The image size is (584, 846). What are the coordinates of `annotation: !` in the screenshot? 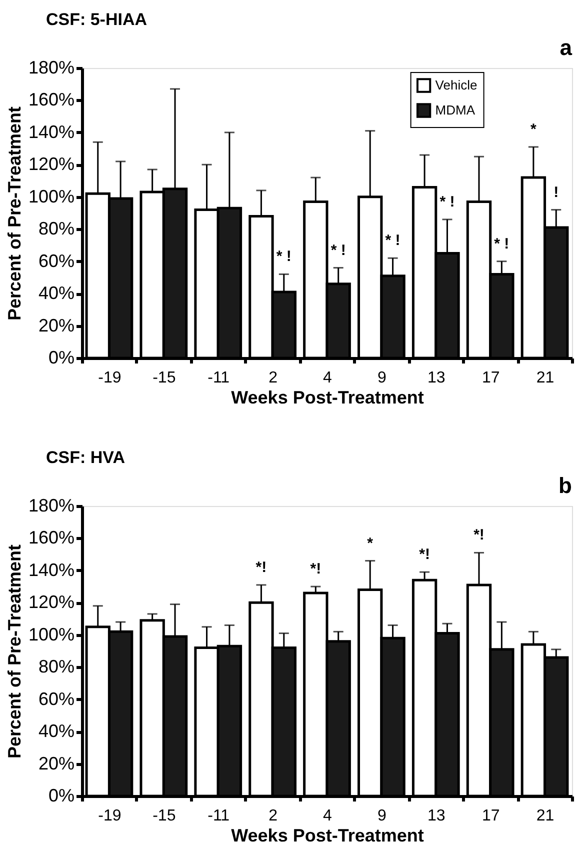 It's located at (556, 192).